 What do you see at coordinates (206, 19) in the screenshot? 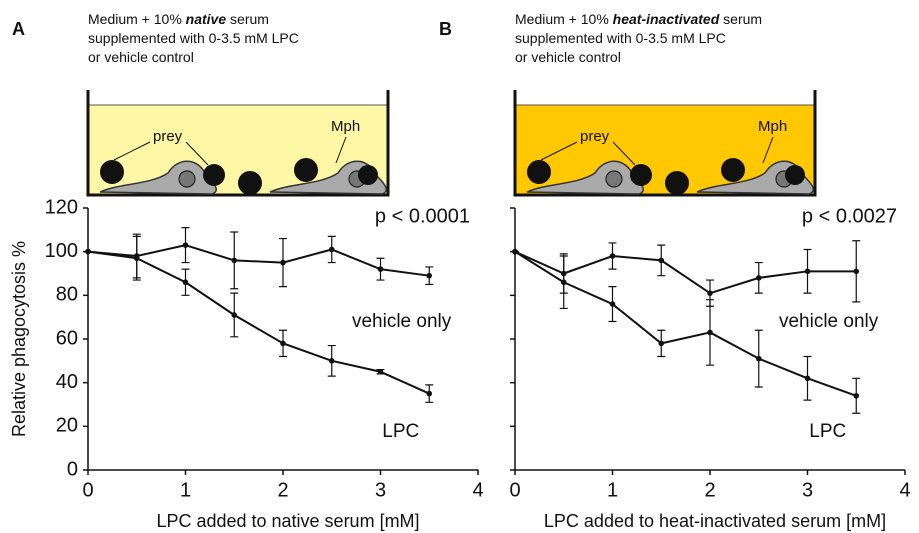
I see `description-part: native` at bounding box center [206, 19].